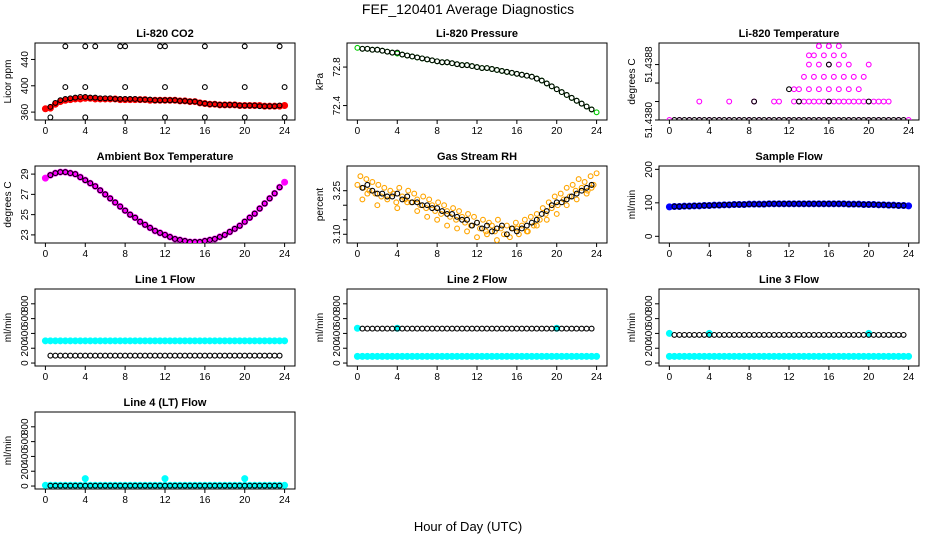 This screenshot has width=936, height=545. What do you see at coordinates (320, 205) in the screenshot?
I see `y-axis-title: percent` at bounding box center [320, 205].